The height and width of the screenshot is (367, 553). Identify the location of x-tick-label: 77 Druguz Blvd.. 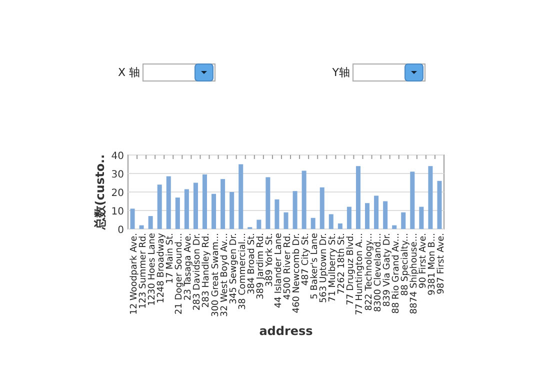
(351, 269).